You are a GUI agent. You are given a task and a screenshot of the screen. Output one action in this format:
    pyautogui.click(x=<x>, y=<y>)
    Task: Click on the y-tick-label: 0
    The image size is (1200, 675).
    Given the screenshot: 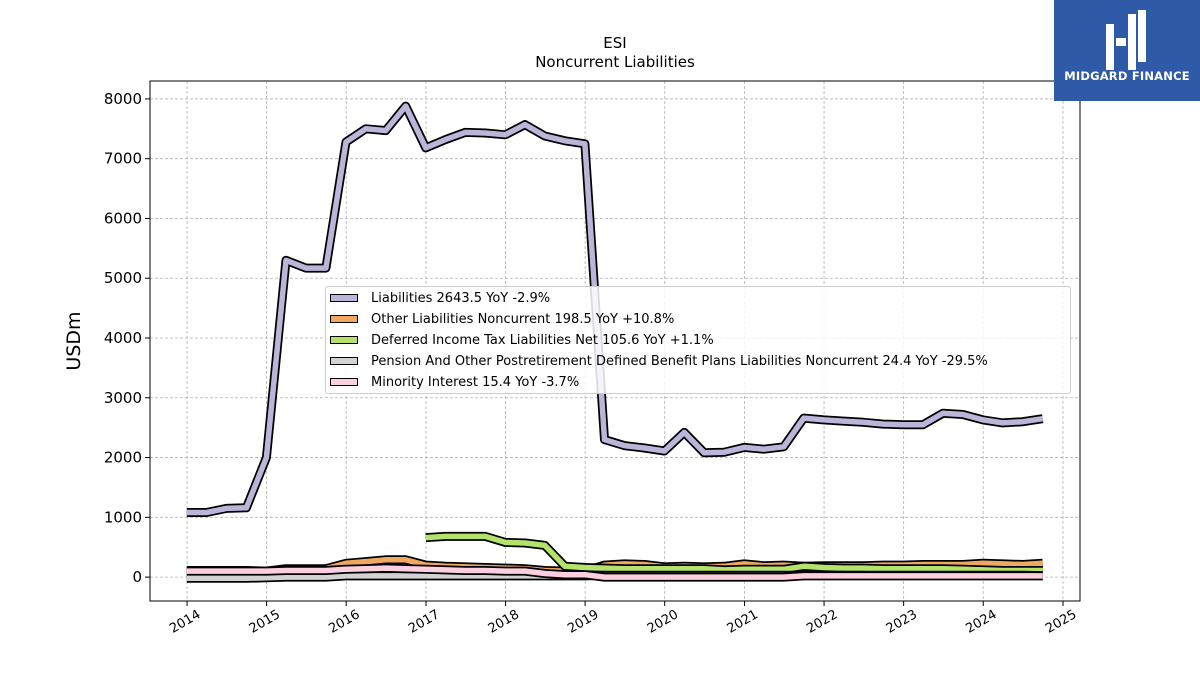 What is the action you would take?
    pyautogui.click(x=137, y=577)
    